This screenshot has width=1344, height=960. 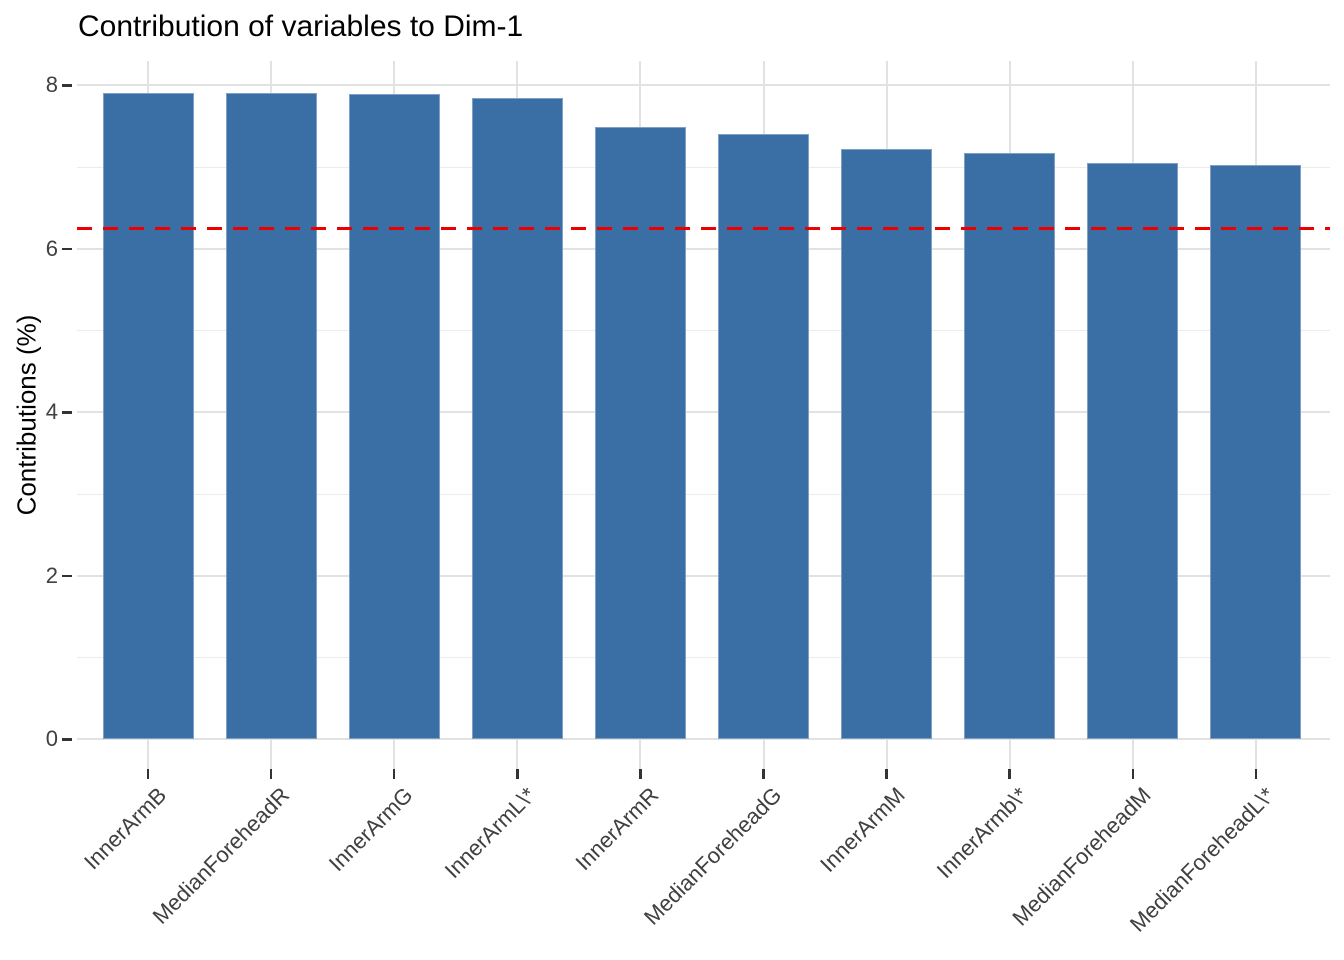 What do you see at coordinates (1256, 452) in the screenshot?
I see `bar-MedianForeheadL` at bounding box center [1256, 452].